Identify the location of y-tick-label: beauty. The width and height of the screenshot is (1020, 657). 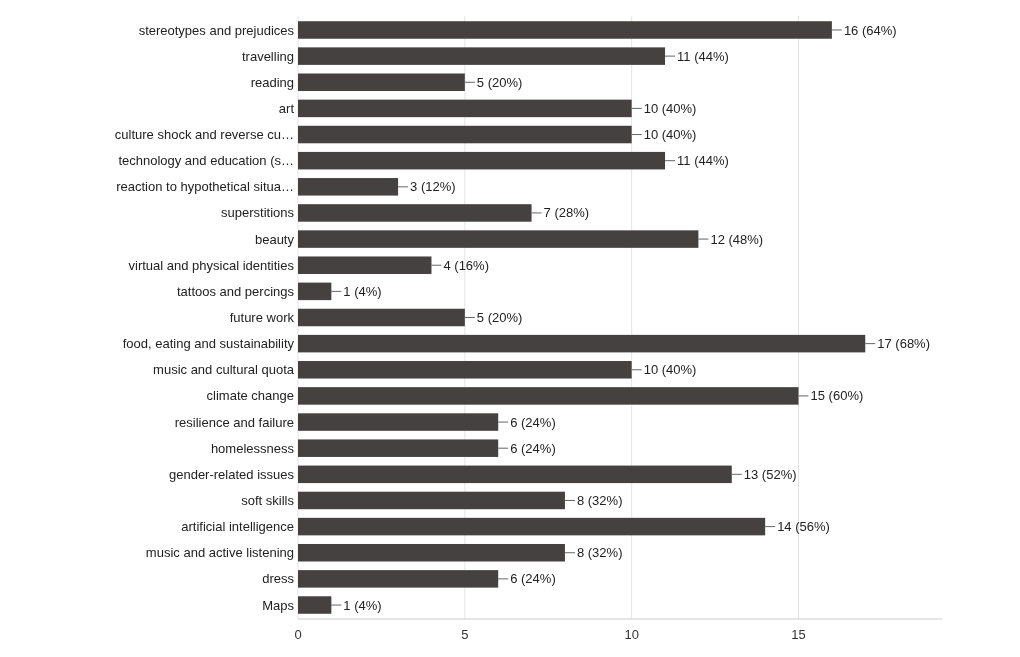
(274, 239).